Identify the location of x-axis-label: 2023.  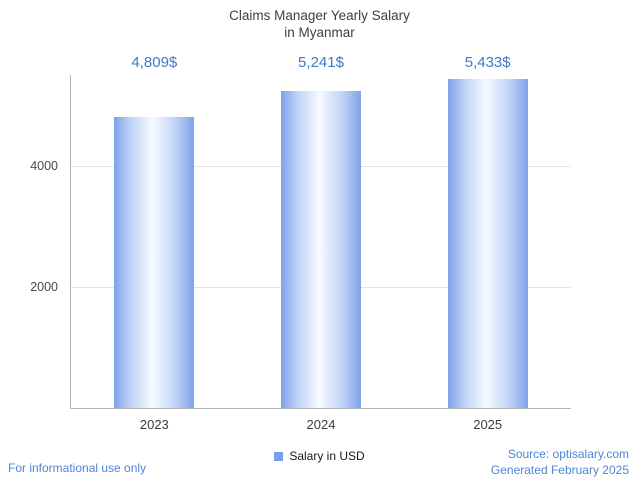
(154, 424).